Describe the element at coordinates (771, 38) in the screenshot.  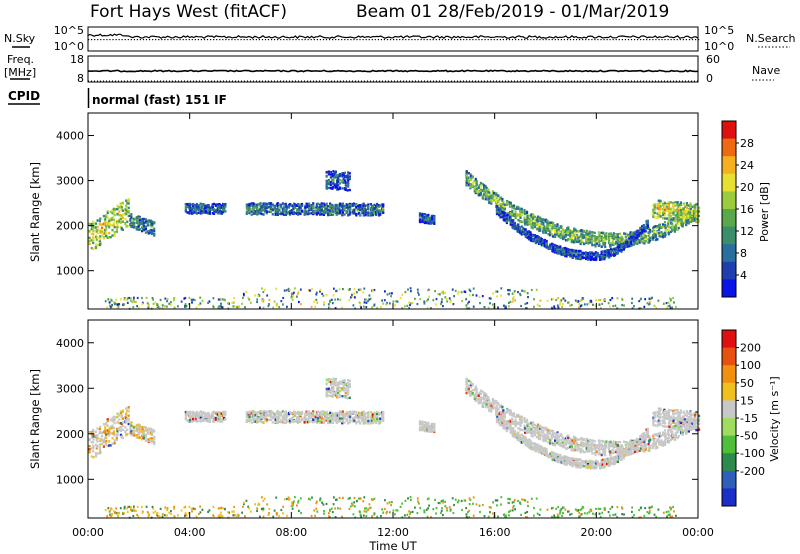
I see `nsearch-label: N.Search` at that location.